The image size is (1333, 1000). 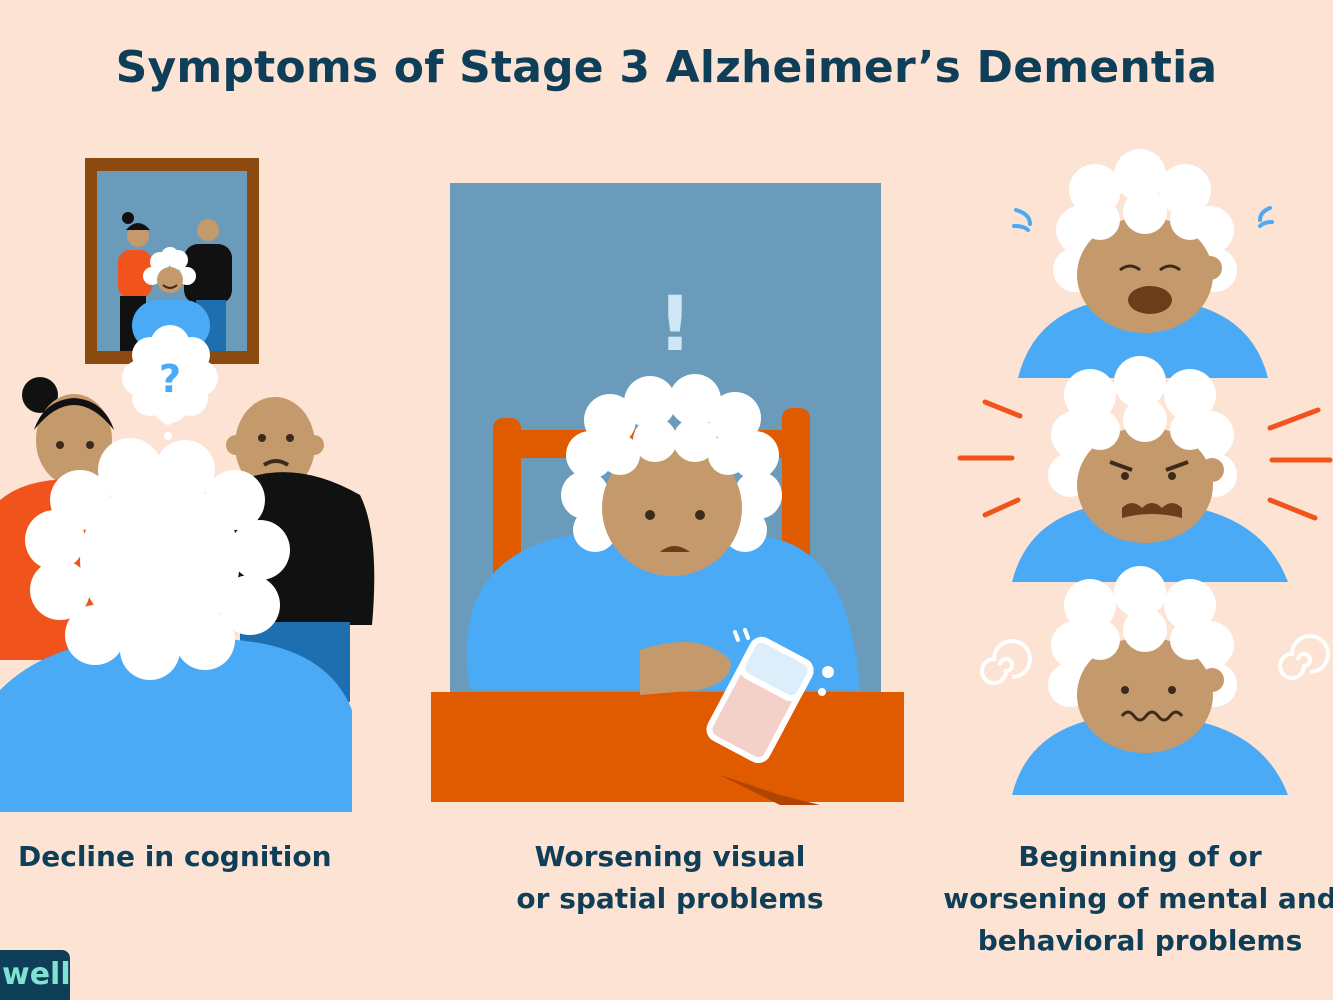 What do you see at coordinates (667, 747) in the screenshot?
I see `table` at bounding box center [667, 747].